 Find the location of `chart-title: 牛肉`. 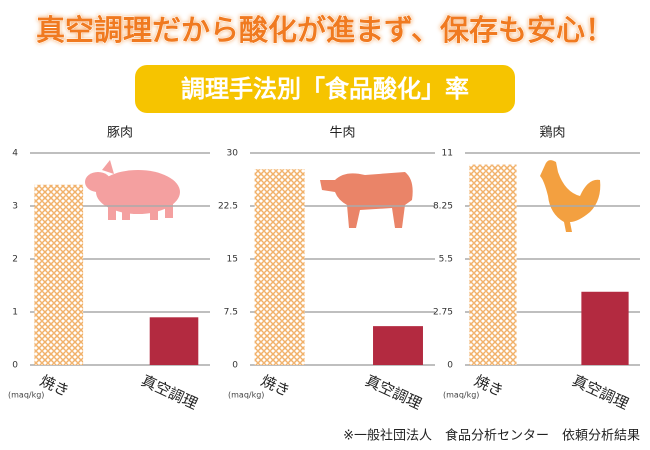

chart-title: 牛肉 is located at coordinates (342, 133).